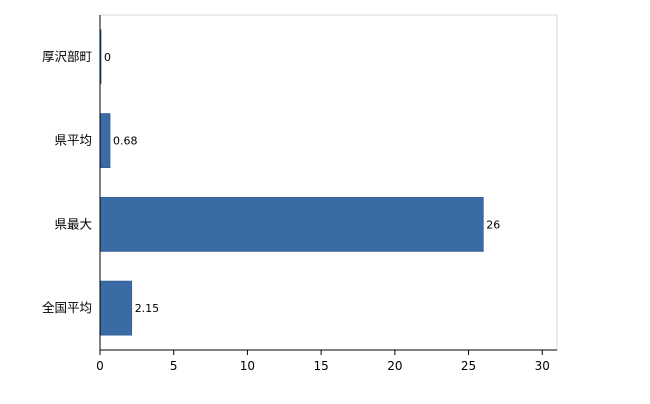 Image resolution: width=650 pixels, height=404 pixels. Describe the element at coordinates (125, 141) in the screenshot. I see `value-label: 0.68` at that location.